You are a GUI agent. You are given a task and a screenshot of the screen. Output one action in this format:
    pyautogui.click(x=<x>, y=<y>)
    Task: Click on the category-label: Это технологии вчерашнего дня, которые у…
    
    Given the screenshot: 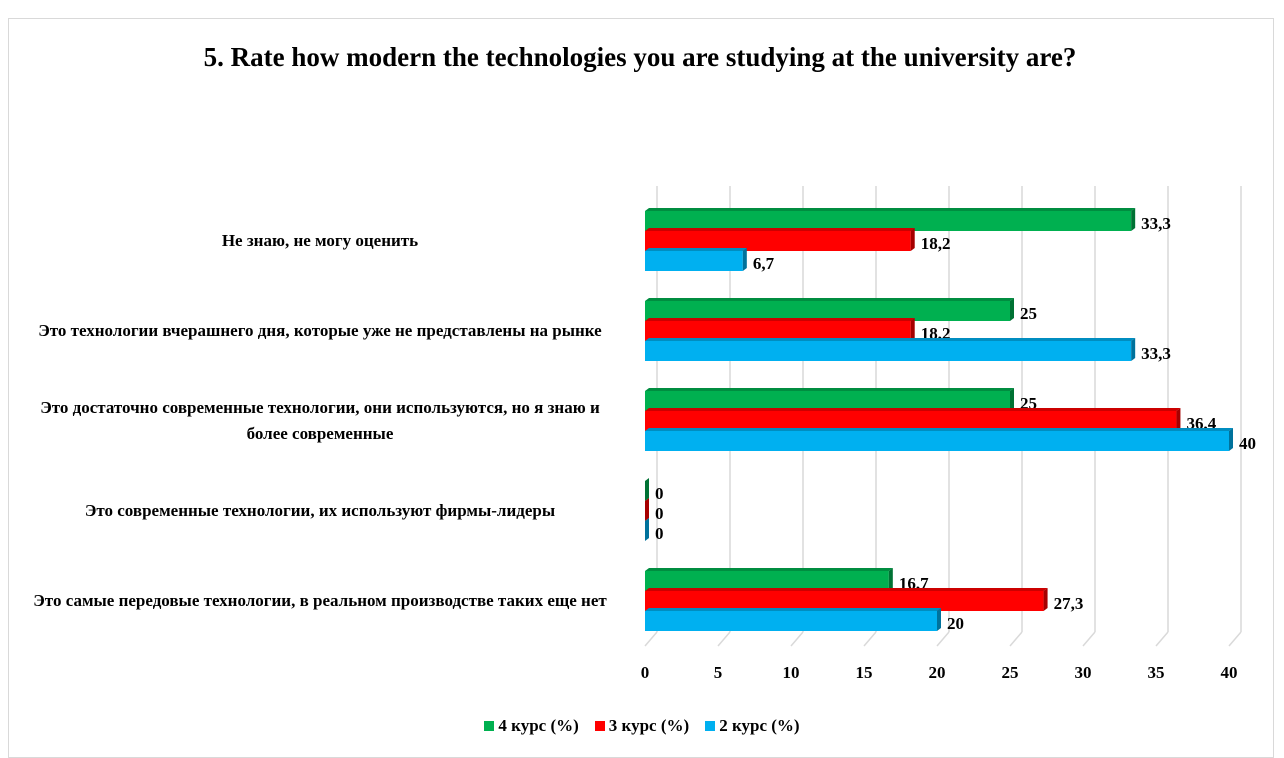 What is the action you would take?
    pyautogui.click(x=320, y=330)
    